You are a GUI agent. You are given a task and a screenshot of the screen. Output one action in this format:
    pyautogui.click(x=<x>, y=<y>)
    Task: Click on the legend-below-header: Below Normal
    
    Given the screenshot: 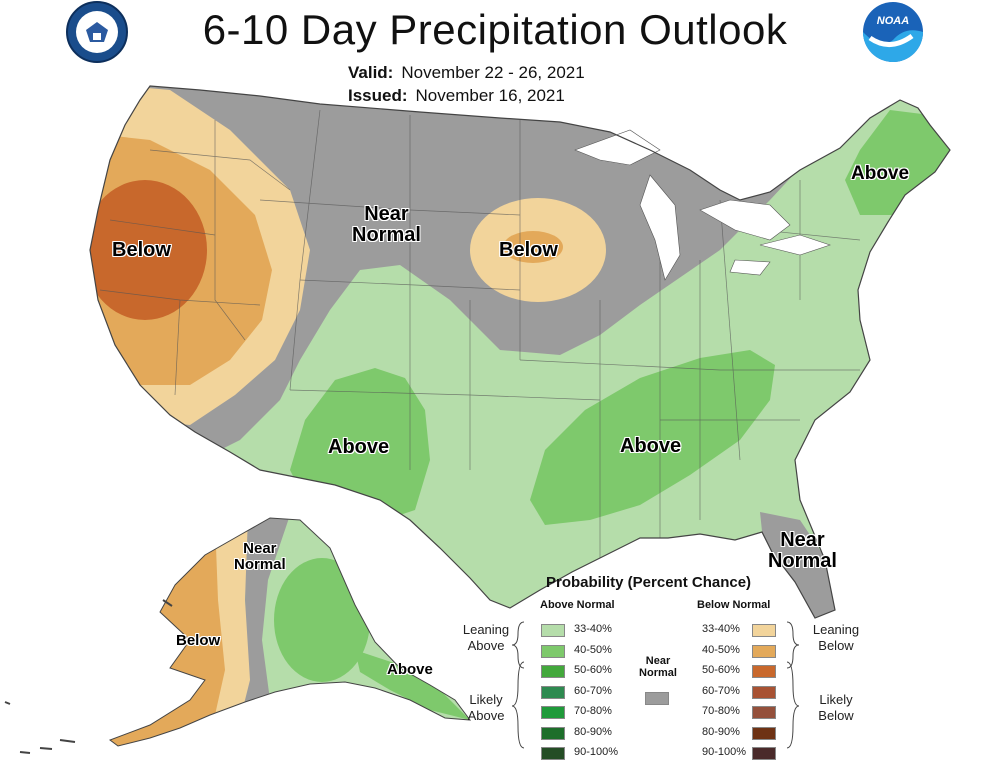 What is the action you would take?
    pyautogui.click(x=734, y=605)
    